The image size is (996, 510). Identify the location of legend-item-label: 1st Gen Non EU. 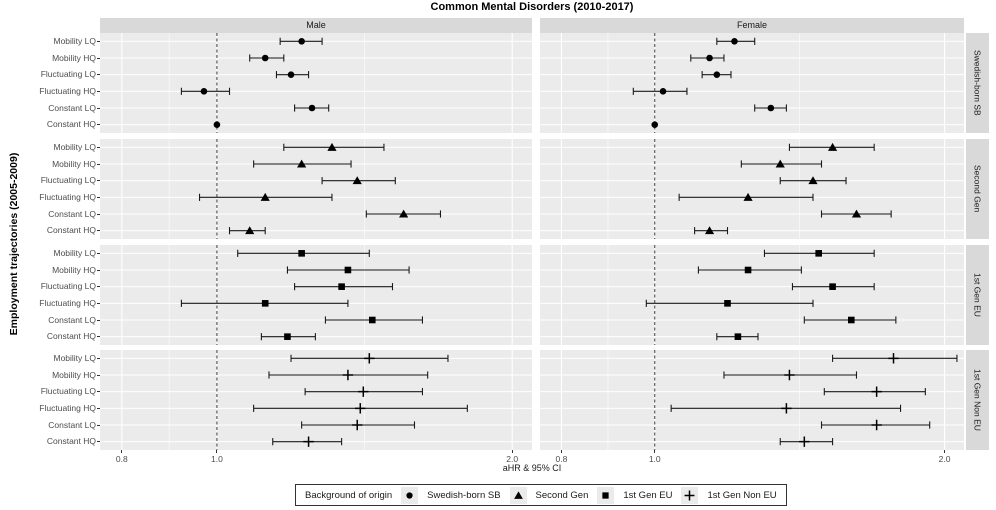
(742, 495).